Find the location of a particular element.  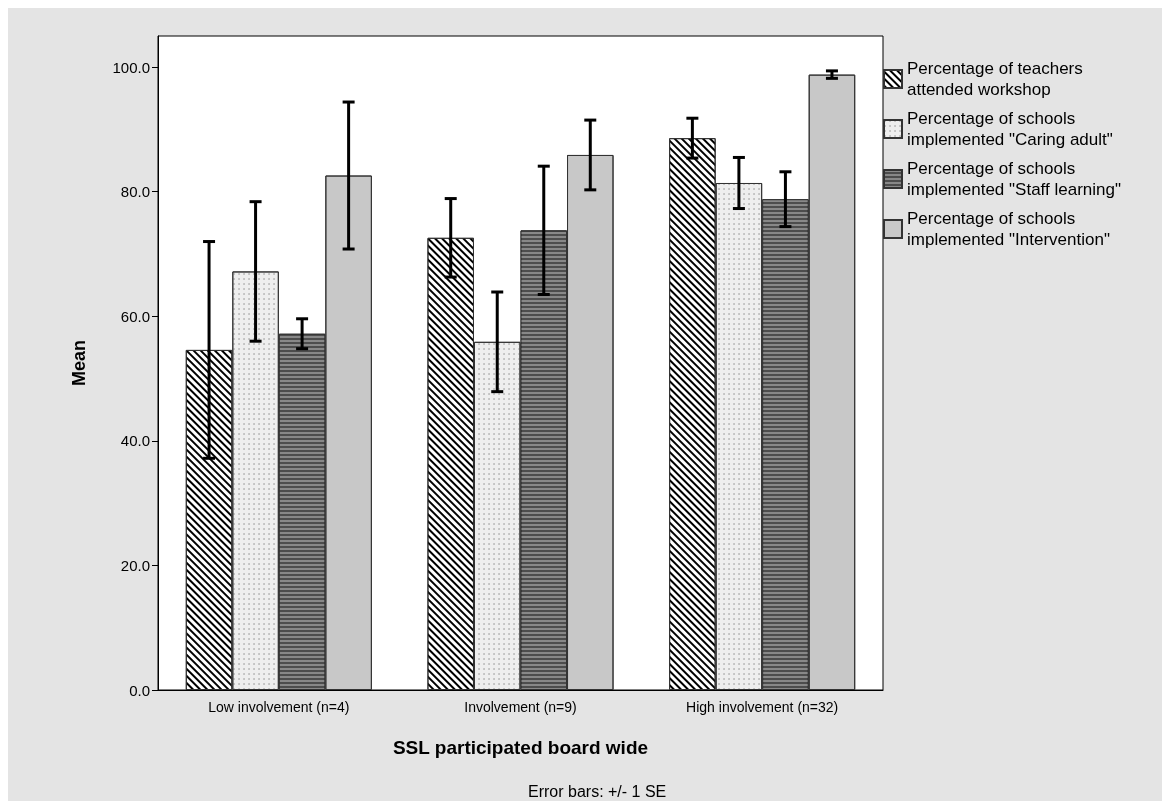

y-axis-title: Mean is located at coordinates (79, 363).